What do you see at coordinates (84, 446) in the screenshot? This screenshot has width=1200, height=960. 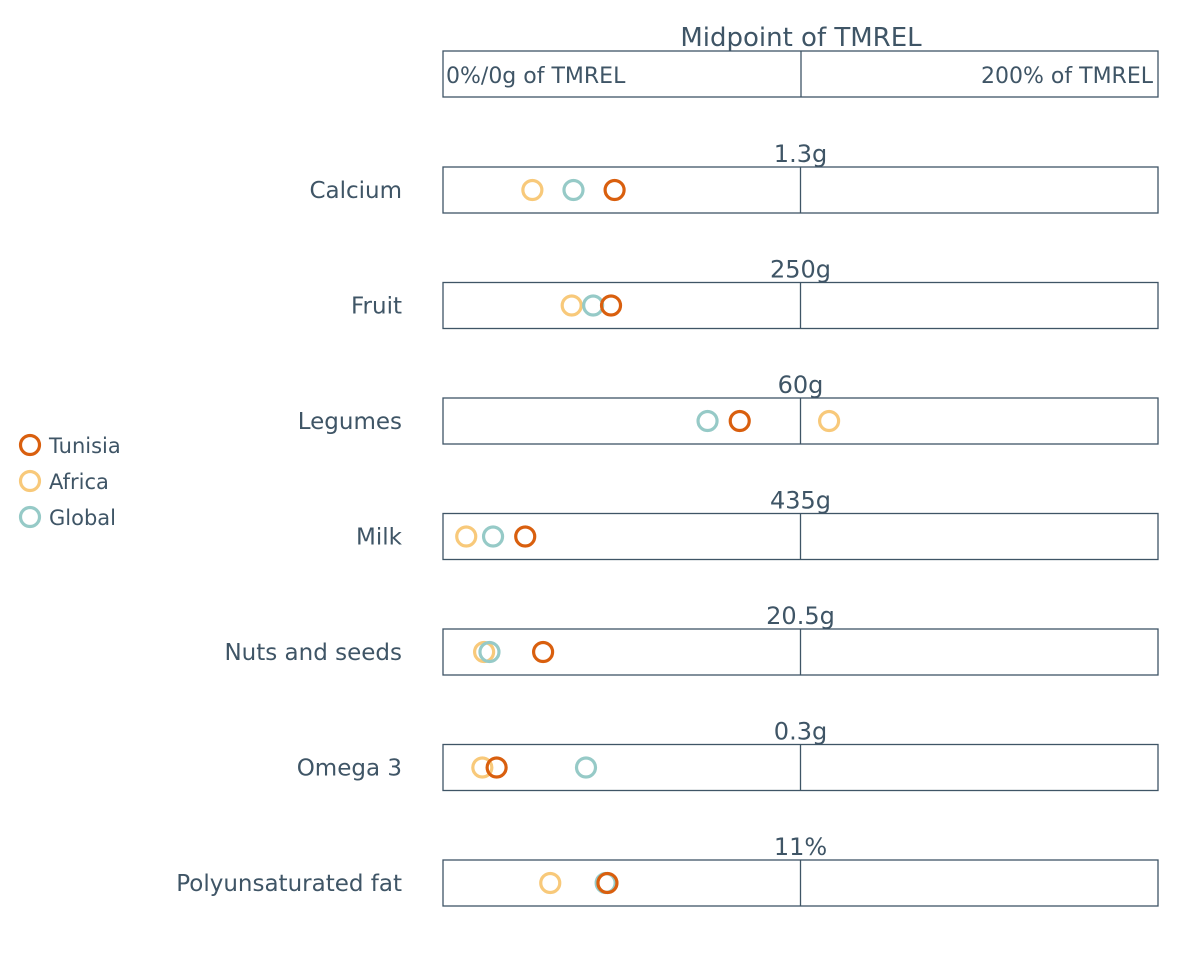 I see `legend-label: Tunisia` at bounding box center [84, 446].